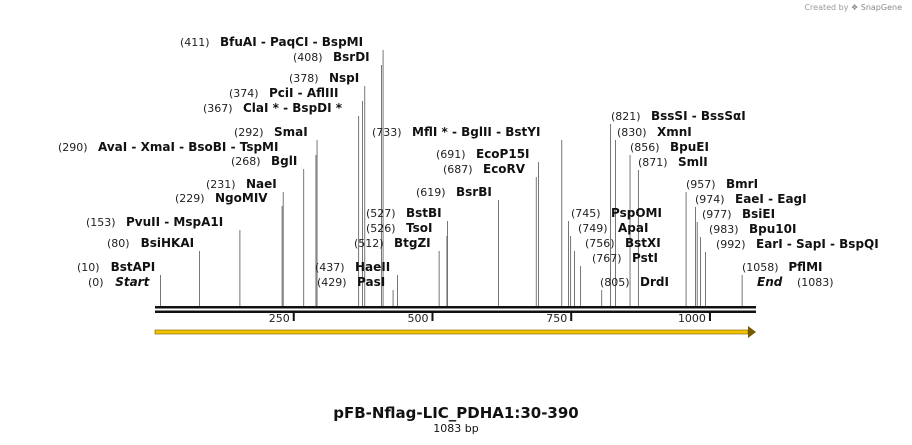  What do you see at coordinates (303, 93) in the screenshot?
I see `site-name: PciI - AflIII` at bounding box center [303, 93].